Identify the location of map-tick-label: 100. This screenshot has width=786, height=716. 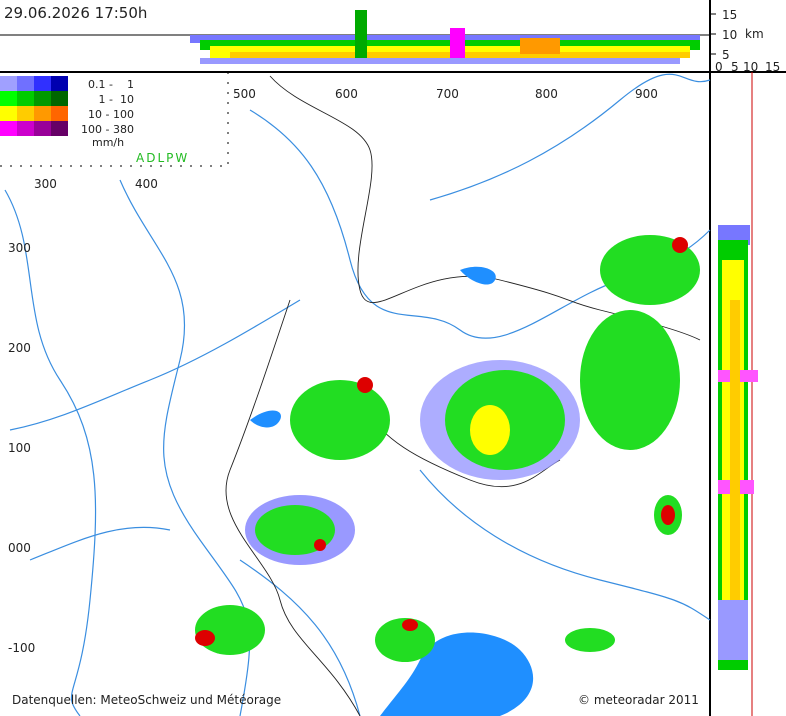
(19, 448).